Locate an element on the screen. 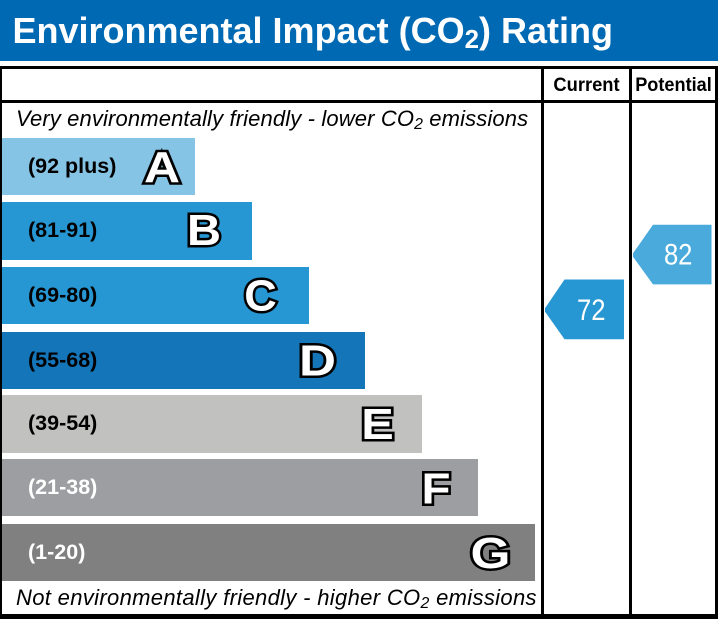 This screenshot has height=619, width=718. svg-text: D is located at coordinates (317, 360).